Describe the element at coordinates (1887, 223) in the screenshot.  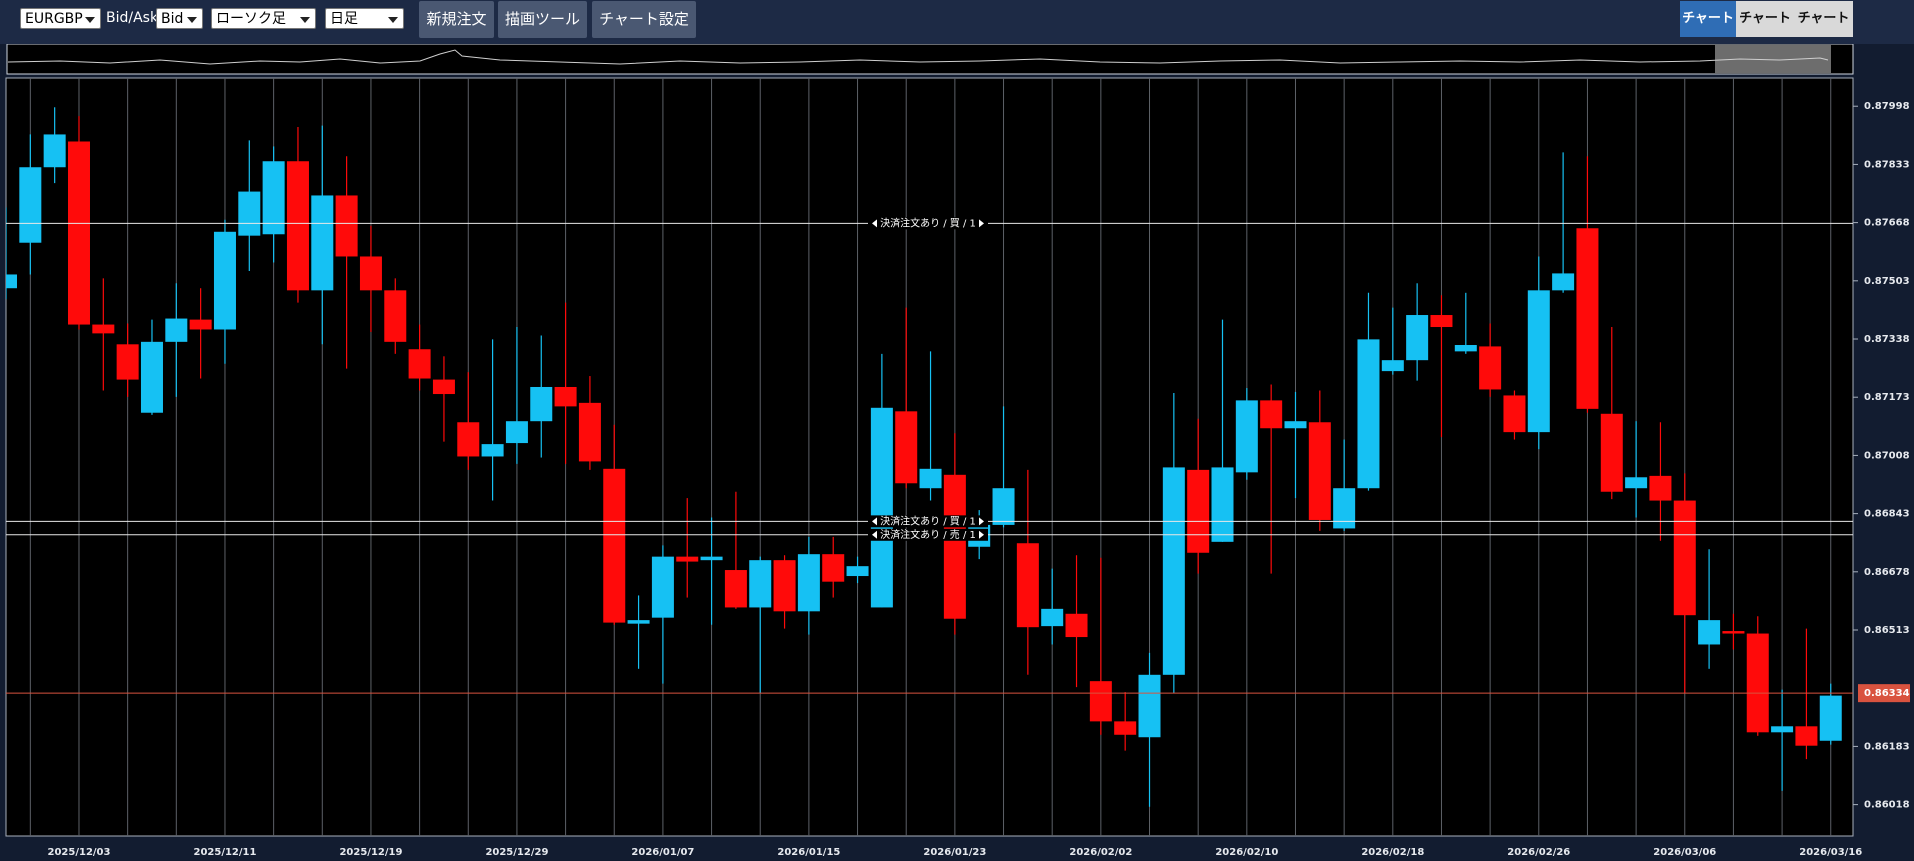
I see `y-tick-label: 0.87668` at that location.